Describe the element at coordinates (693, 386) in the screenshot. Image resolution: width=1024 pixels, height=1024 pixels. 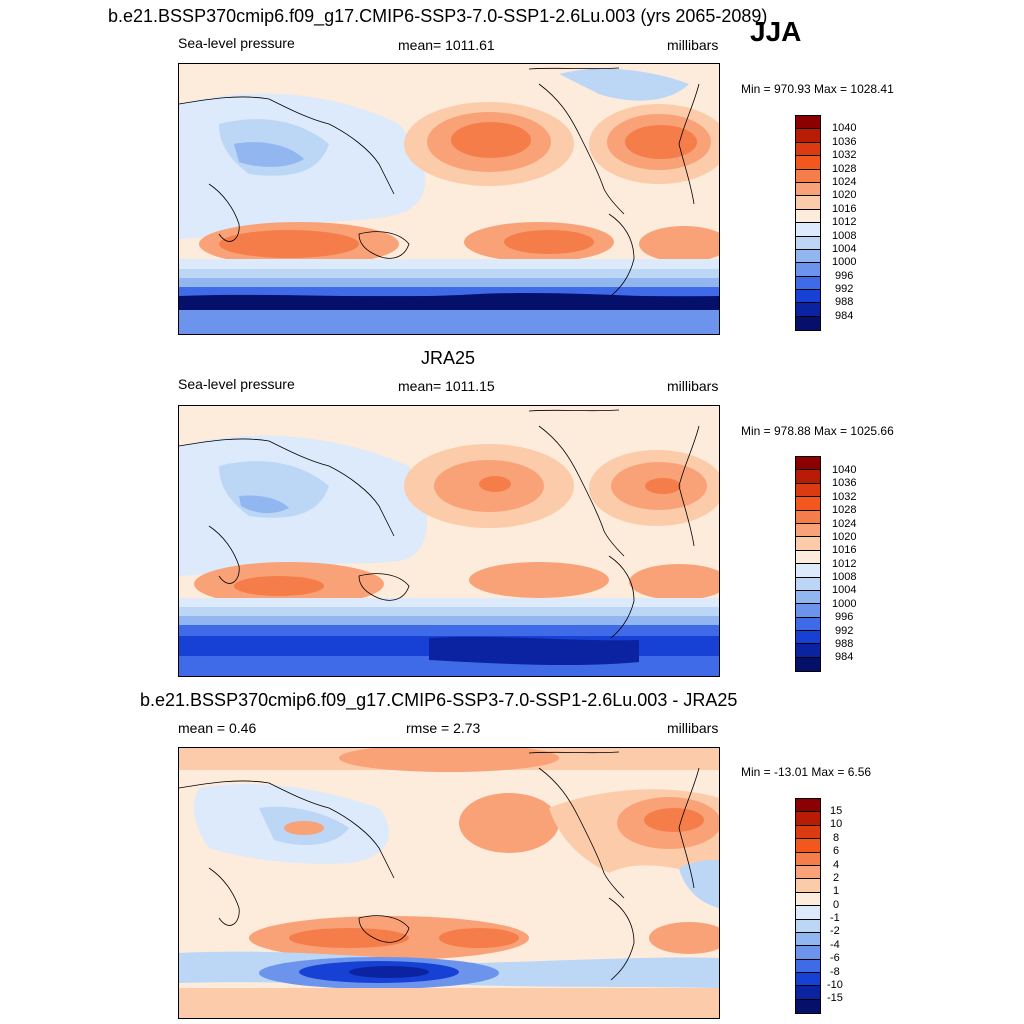
I see `panel2-units-label: millibars` at that location.